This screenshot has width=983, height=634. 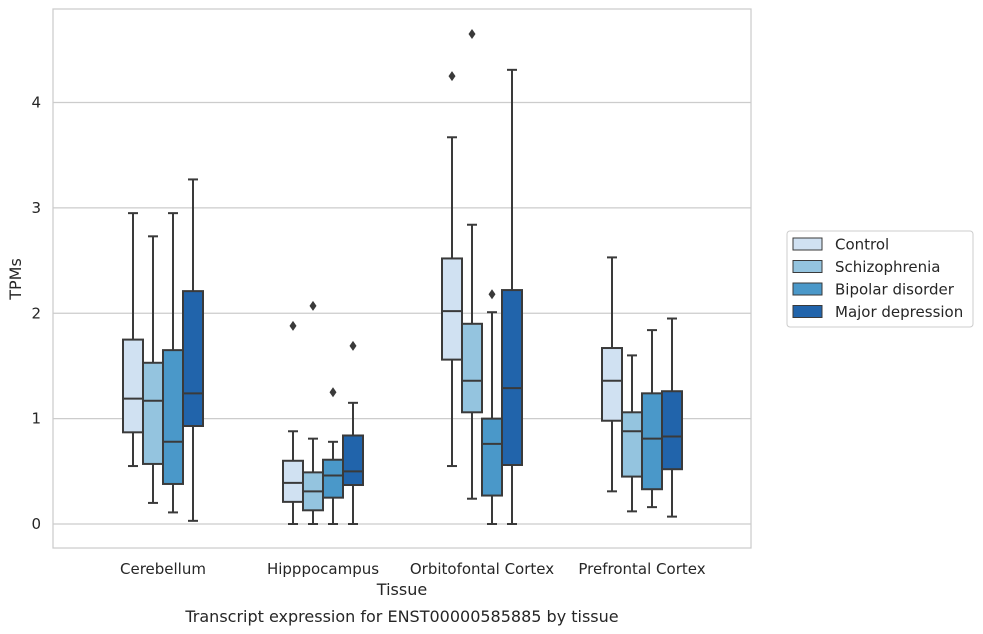 What do you see at coordinates (36, 208) in the screenshot?
I see `y-tick-label: 3` at bounding box center [36, 208].